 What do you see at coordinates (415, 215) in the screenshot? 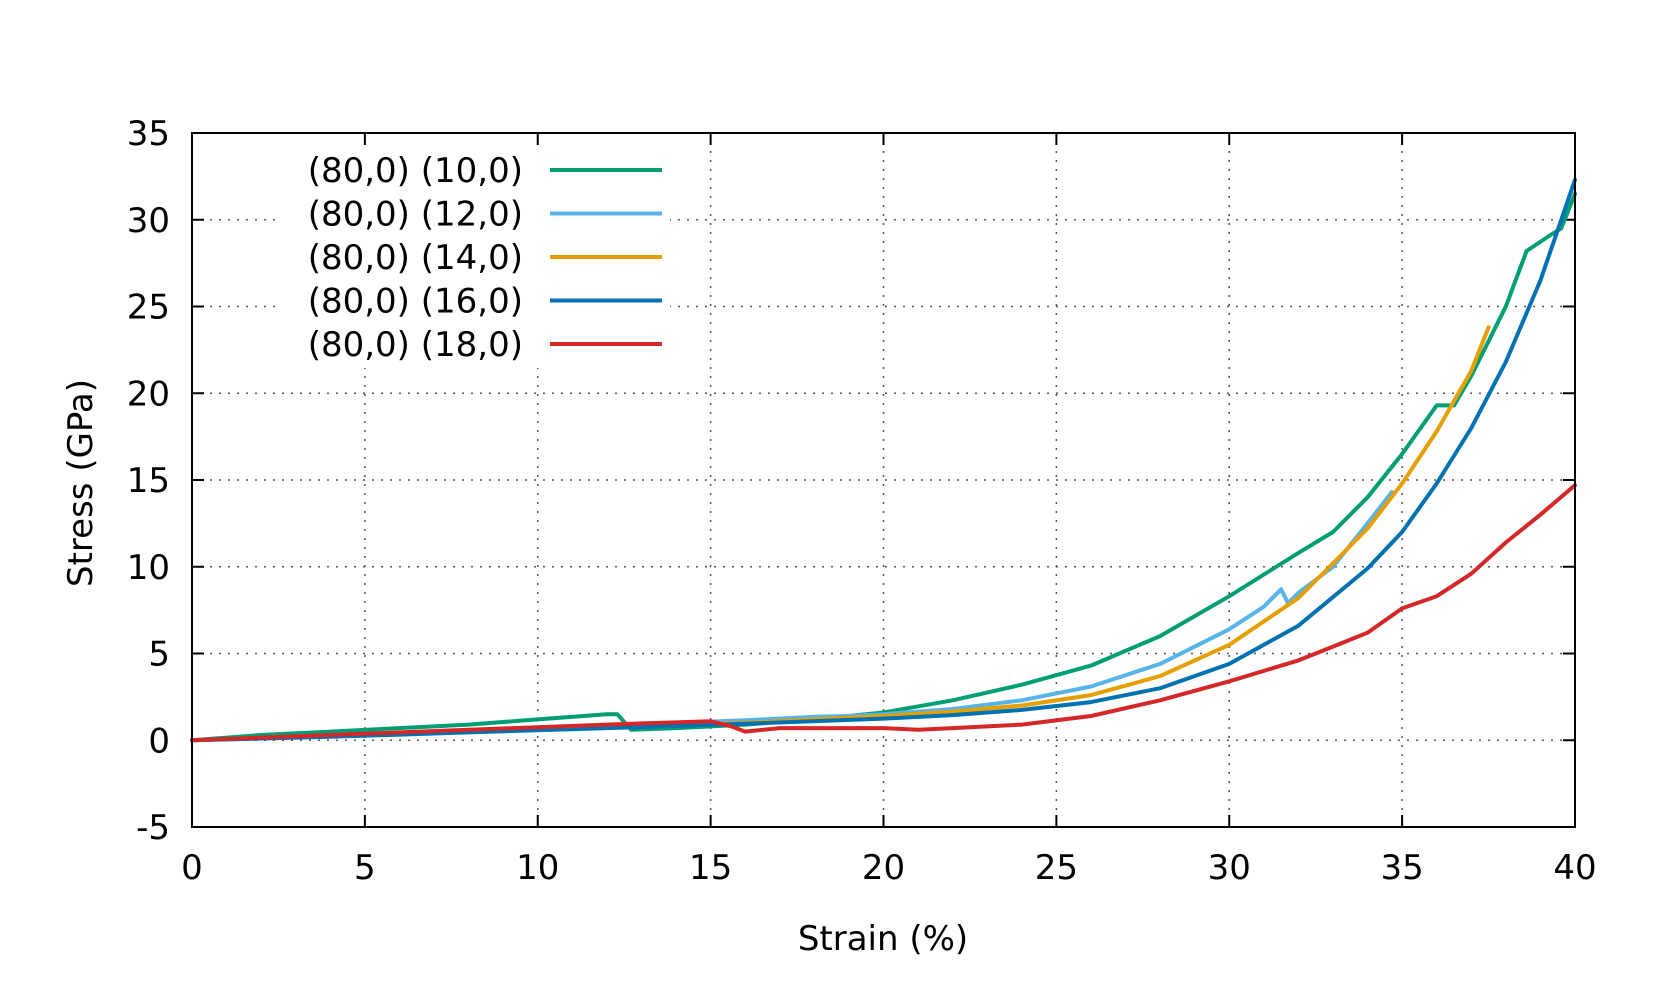
I see `legend-label-2: (80,0) (12,0)` at bounding box center [415, 215].